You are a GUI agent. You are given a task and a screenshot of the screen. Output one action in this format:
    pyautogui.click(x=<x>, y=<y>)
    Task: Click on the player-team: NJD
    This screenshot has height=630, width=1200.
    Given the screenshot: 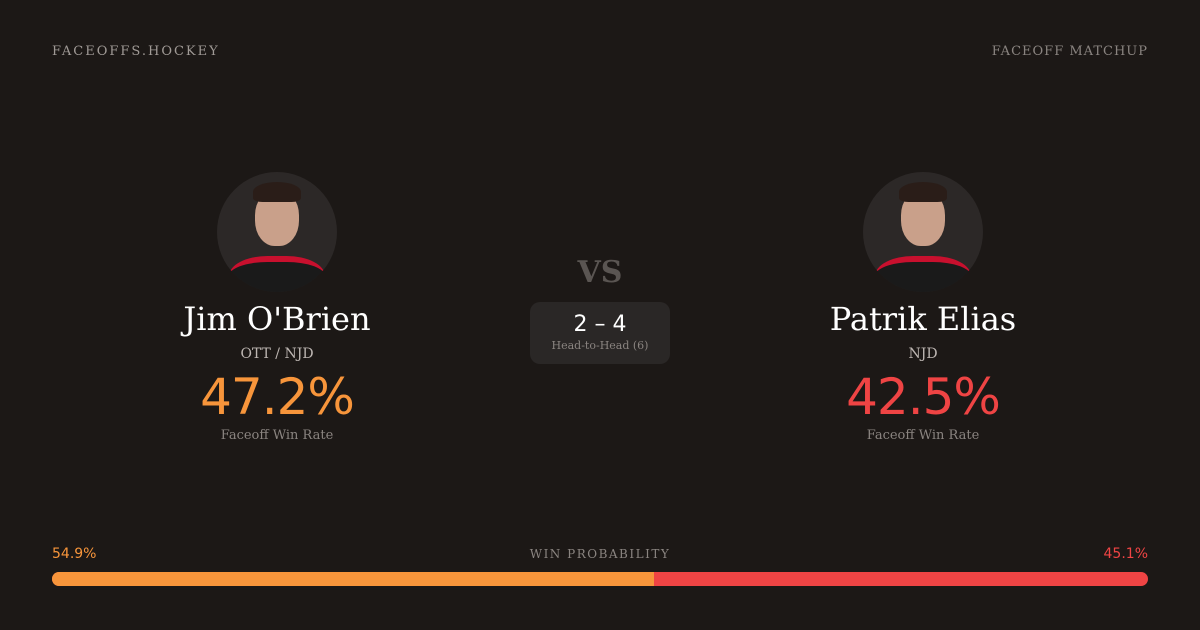 What is the action you would take?
    pyautogui.click(x=923, y=354)
    